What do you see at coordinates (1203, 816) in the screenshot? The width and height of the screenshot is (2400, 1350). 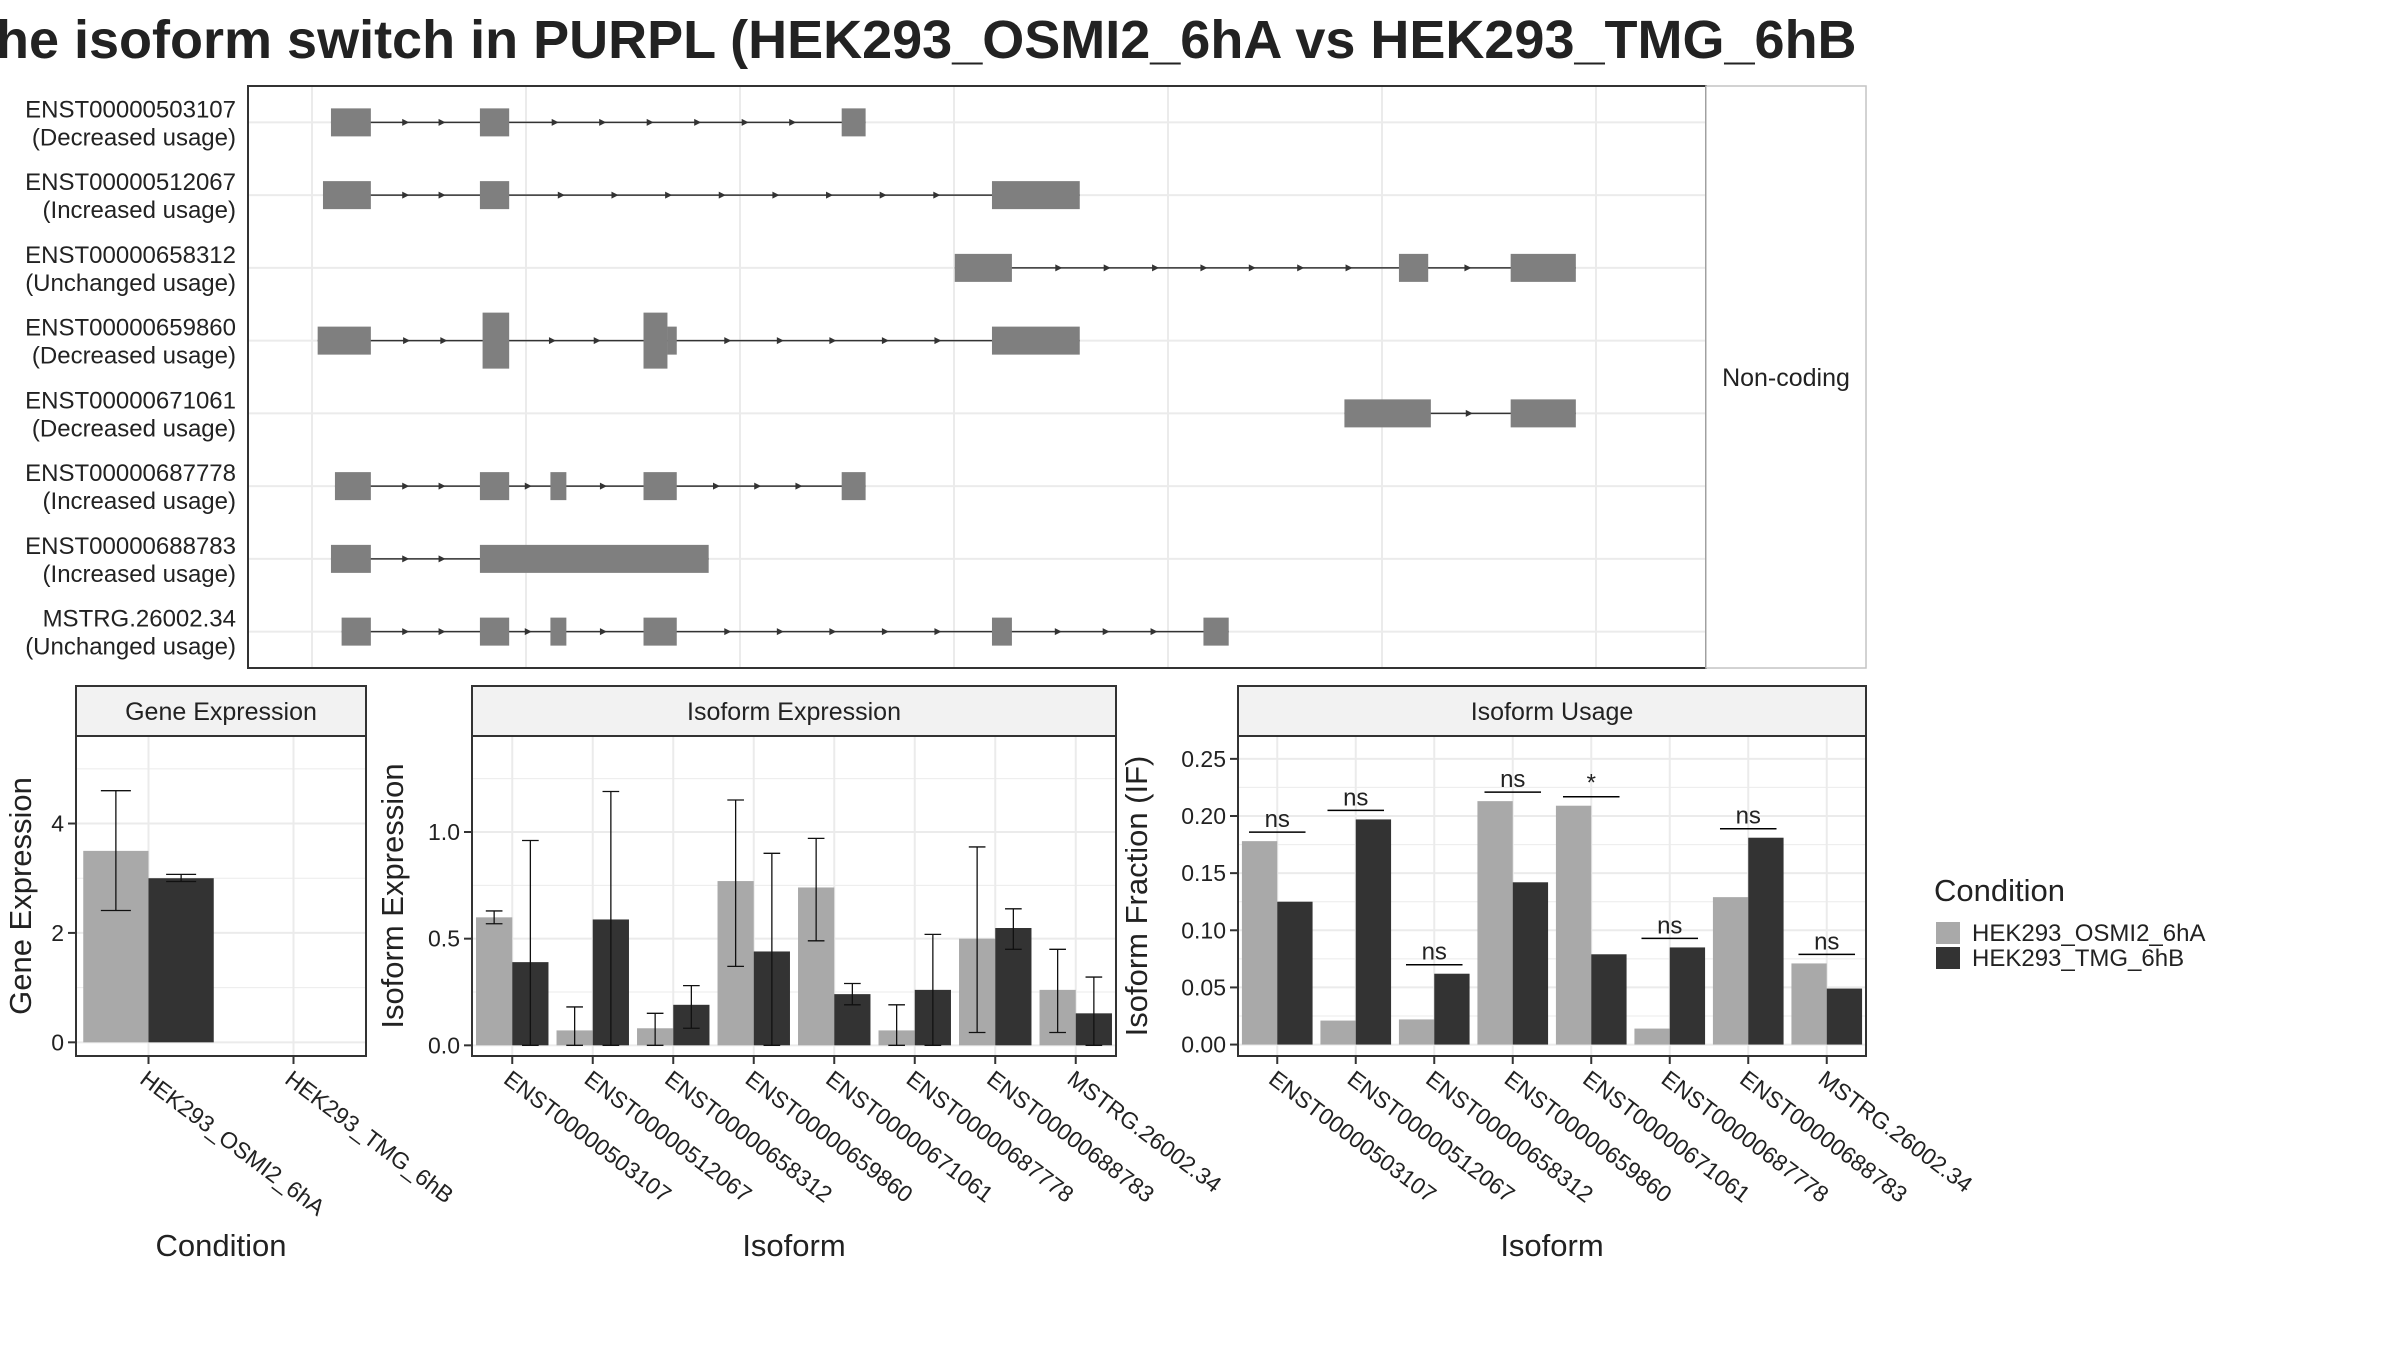 I see `y-tick-label: 0.20` at bounding box center [1203, 816].